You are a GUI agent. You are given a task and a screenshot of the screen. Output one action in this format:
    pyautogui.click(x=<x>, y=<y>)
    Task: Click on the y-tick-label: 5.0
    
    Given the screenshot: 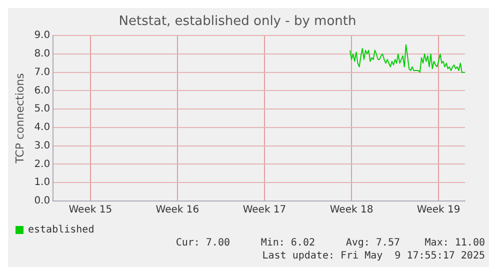 What is the action you would take?
    pyautogui.click(x=42, y=109)
    